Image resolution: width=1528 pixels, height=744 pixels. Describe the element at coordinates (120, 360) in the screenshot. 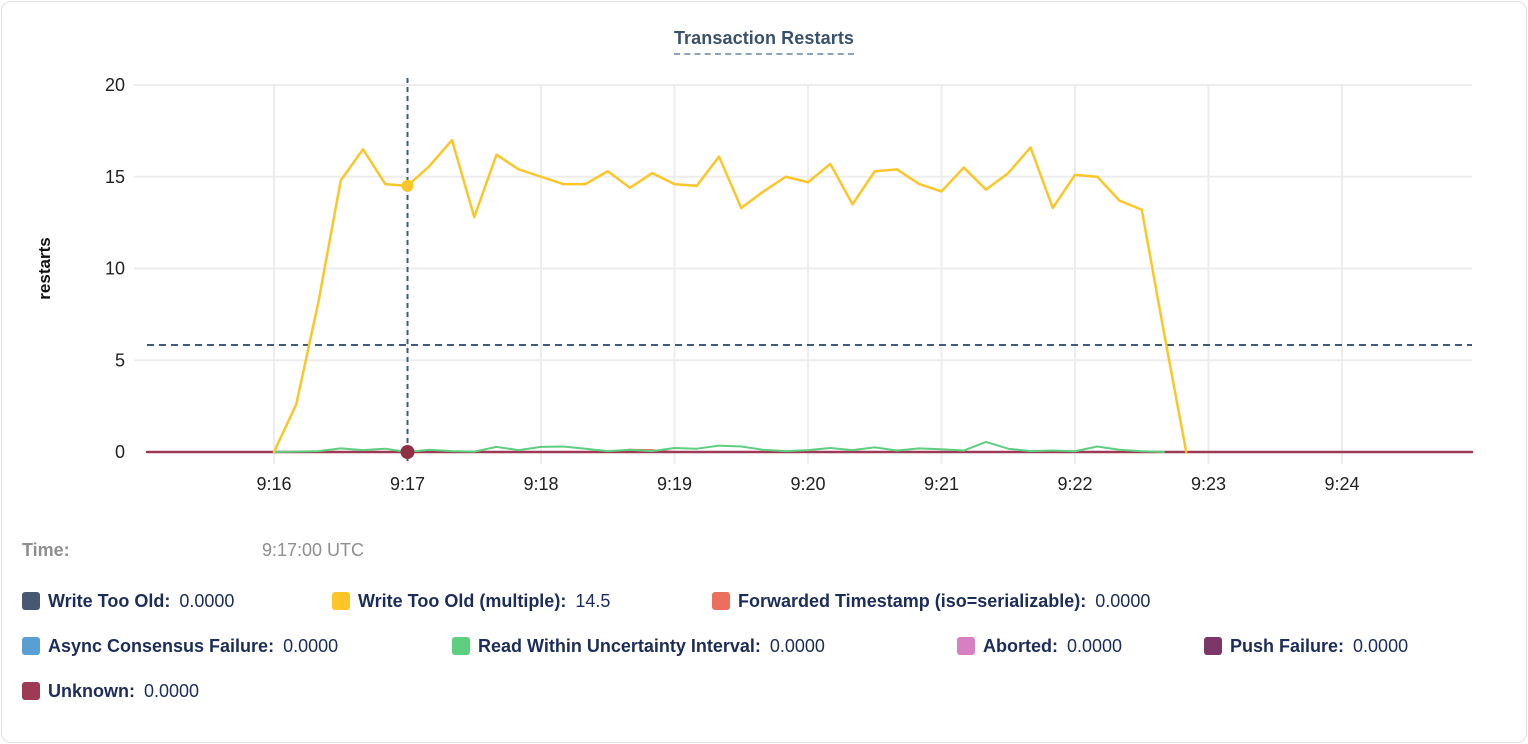

I see `y-tick-label: 5` at that location.